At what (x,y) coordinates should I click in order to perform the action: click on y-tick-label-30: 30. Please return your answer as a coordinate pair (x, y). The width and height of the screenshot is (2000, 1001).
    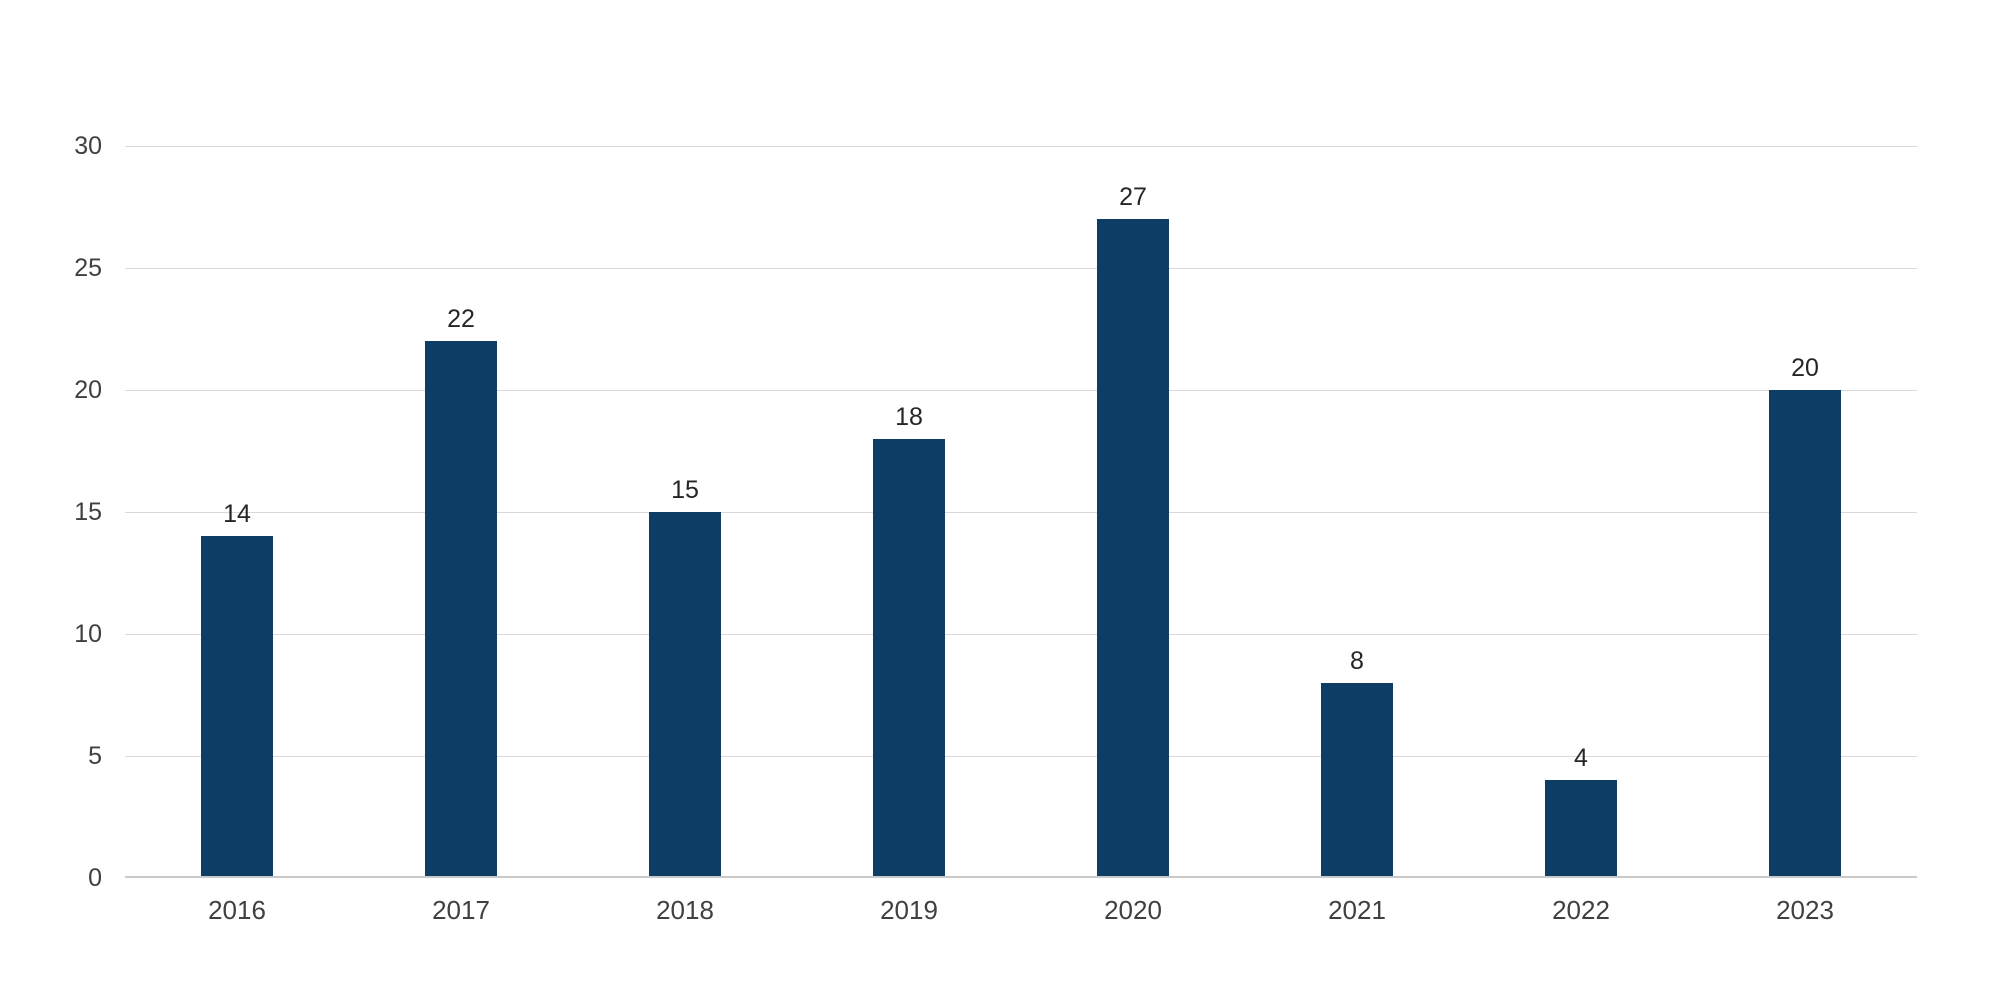
    Looking at the image, I should click on (88, 146).